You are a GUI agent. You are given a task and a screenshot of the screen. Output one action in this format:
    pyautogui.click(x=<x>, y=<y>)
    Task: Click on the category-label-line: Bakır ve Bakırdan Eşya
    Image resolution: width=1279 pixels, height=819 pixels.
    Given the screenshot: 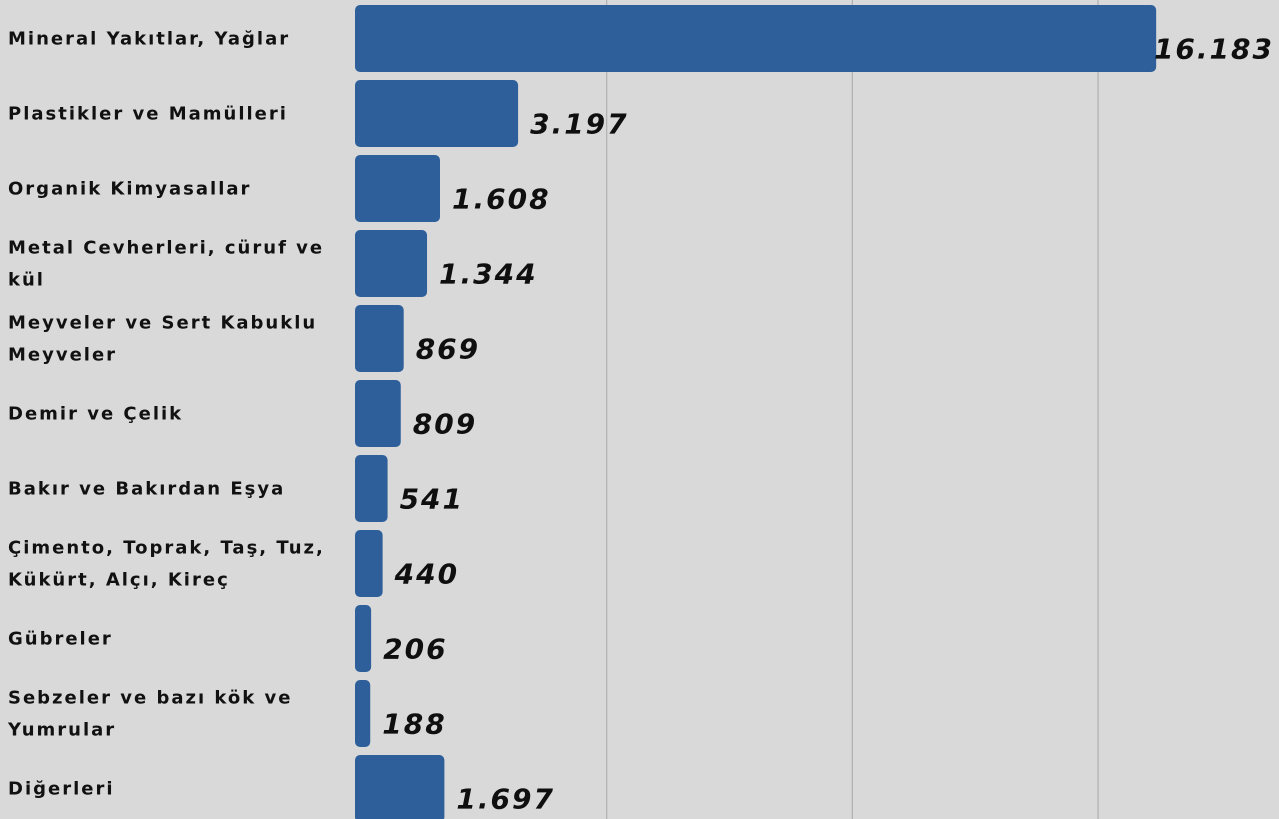 What is the action you would take?
    pyautogui.click(x=146, y=489)
    